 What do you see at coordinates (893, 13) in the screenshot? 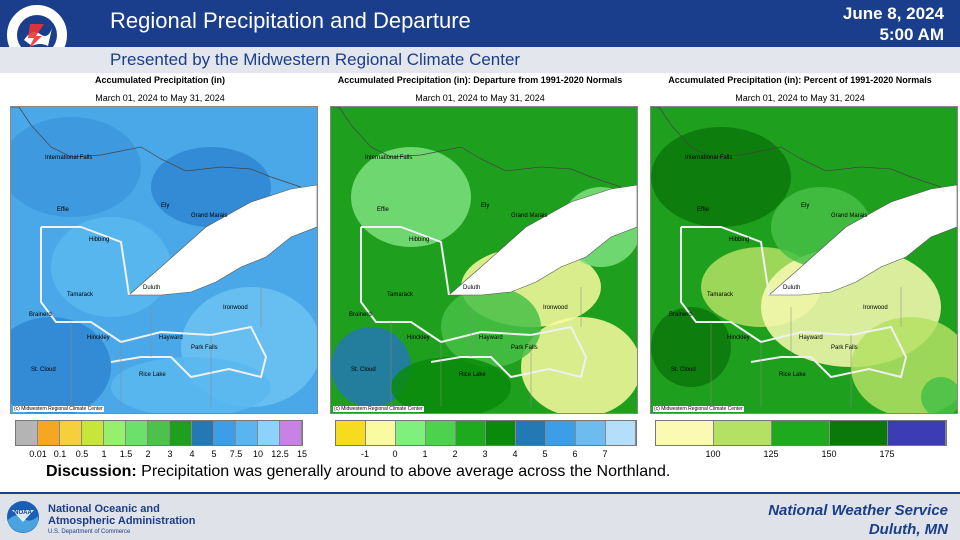
I see `issue-date: June 8, 2024` at bounding box center [893, 13].